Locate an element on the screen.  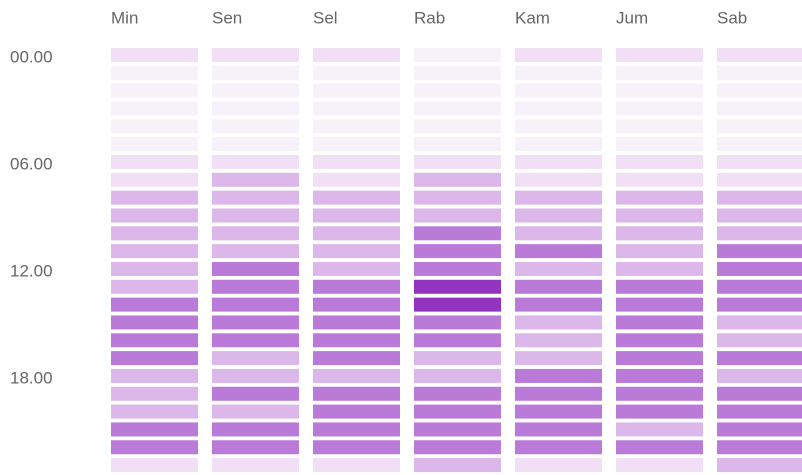
day-label: Kam is located at coordinates (532, 17).